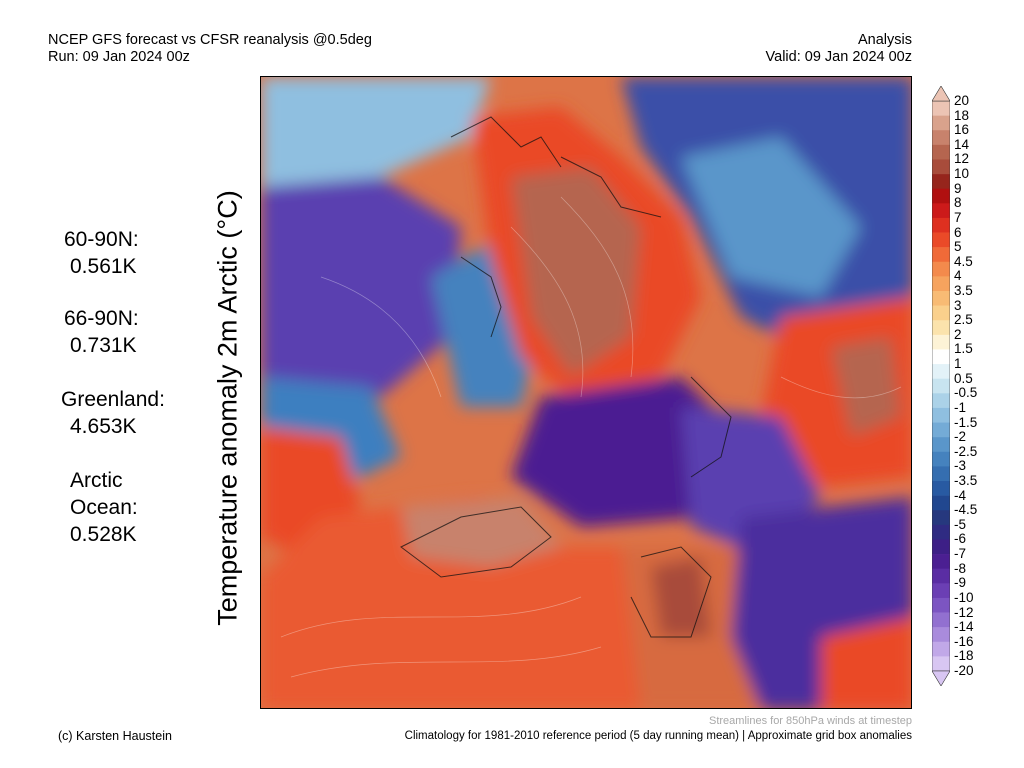  What do you see at coordinates (962, 144) in the screenshot?
I see `colorbar-tick-label: 14` at bounding box center [962, 144].